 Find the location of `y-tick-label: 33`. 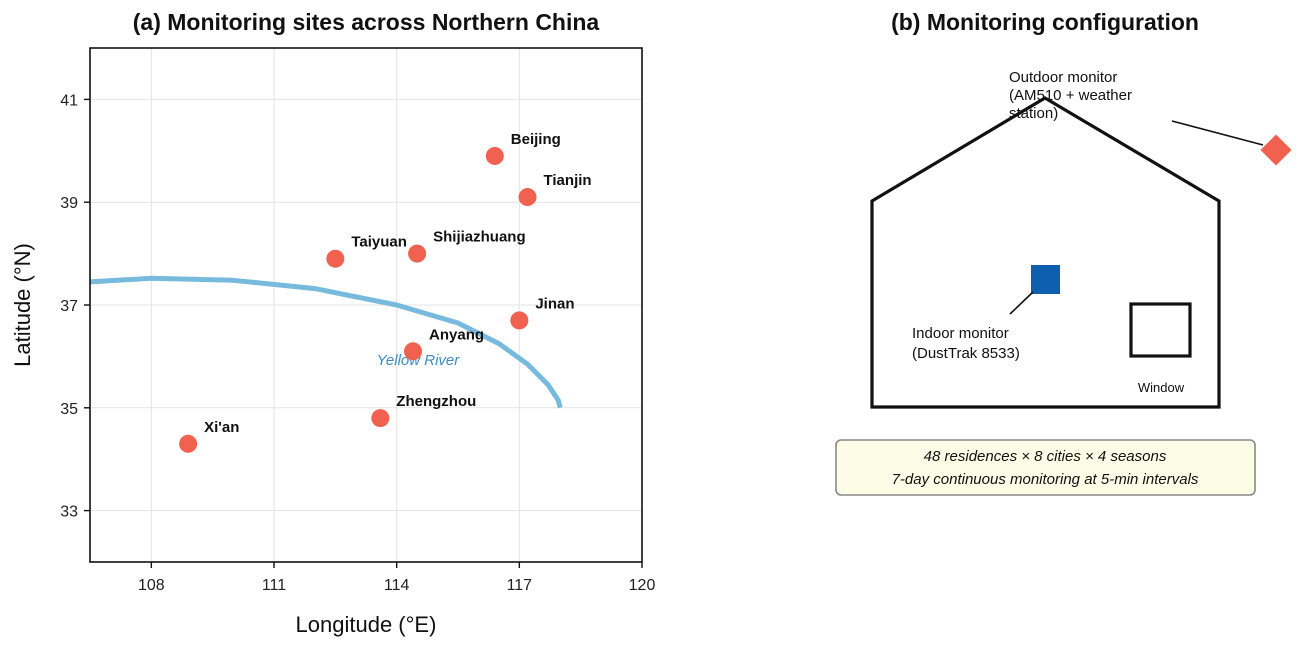

y-tick-label: 33 is located at coordinates (69, 512).